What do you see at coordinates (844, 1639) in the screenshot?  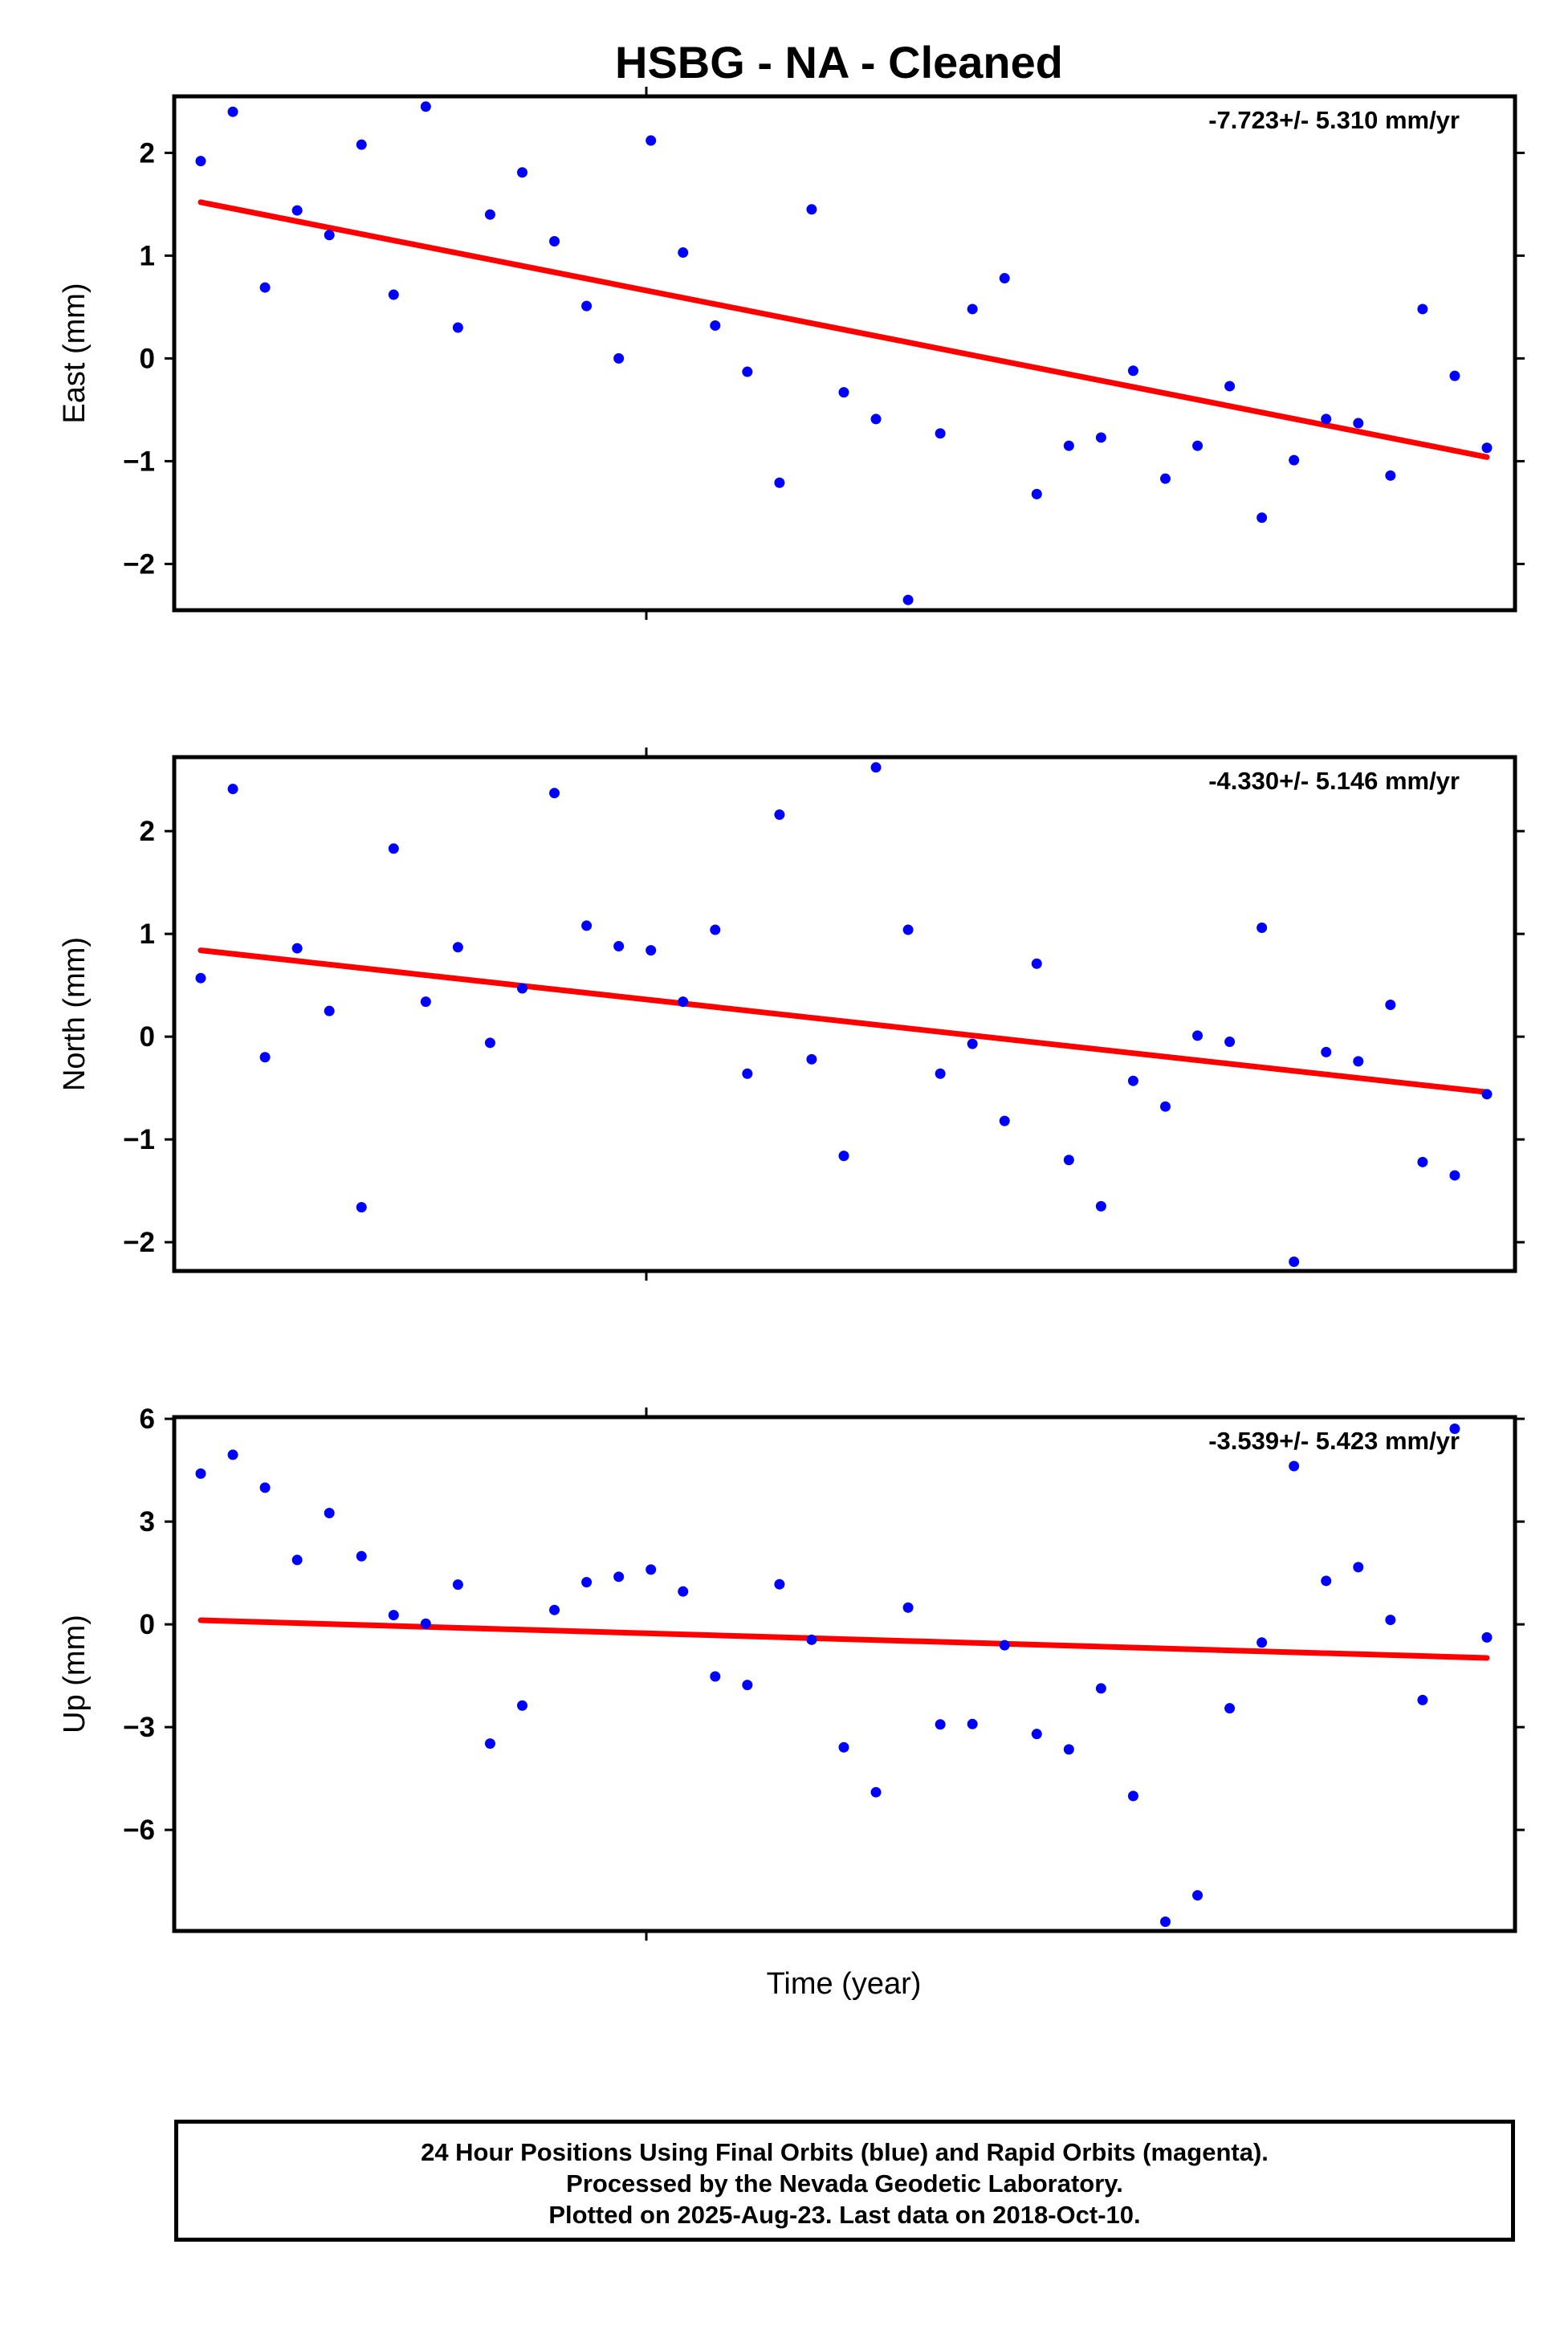 I see `up-trend-line` at bounding box center [844, 1639].